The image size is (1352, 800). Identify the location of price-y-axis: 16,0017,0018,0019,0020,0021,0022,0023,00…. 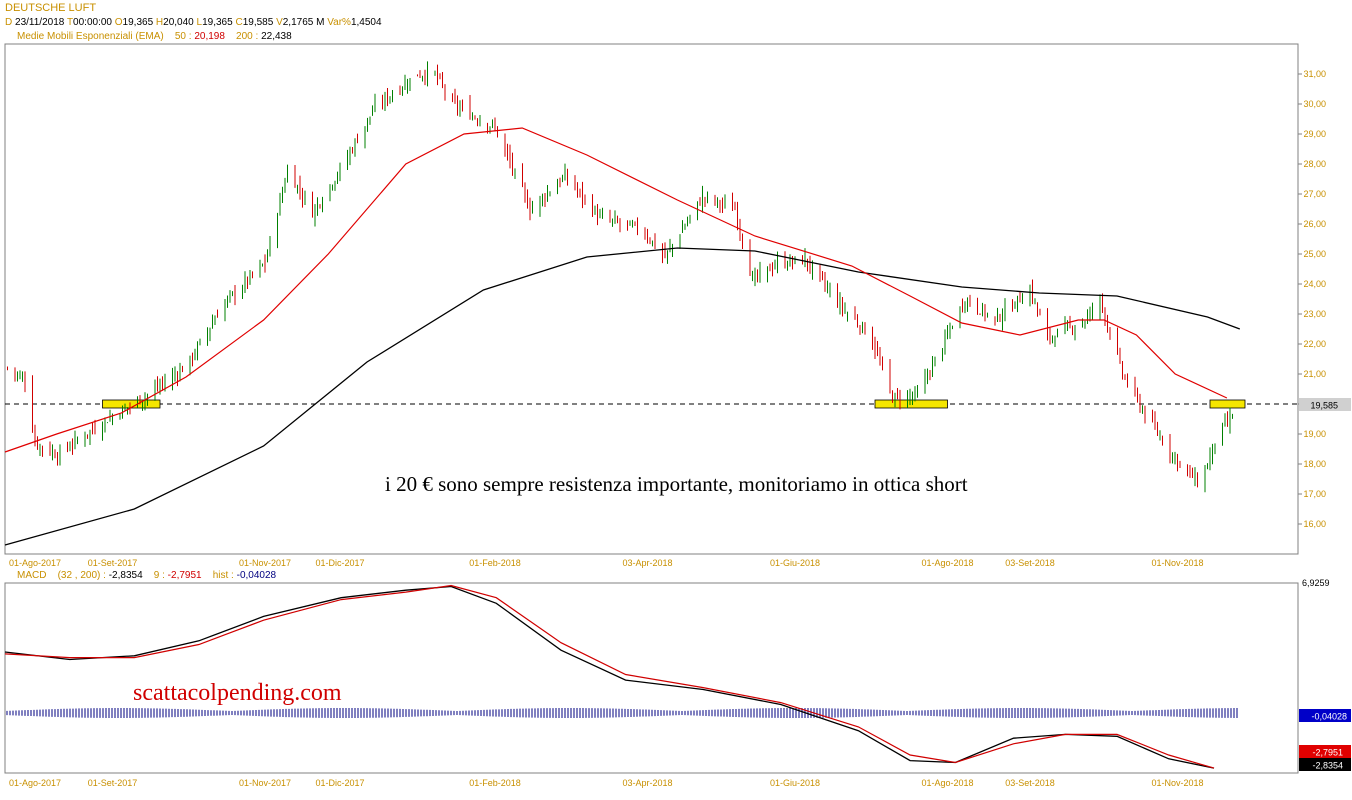
(1312, 299).